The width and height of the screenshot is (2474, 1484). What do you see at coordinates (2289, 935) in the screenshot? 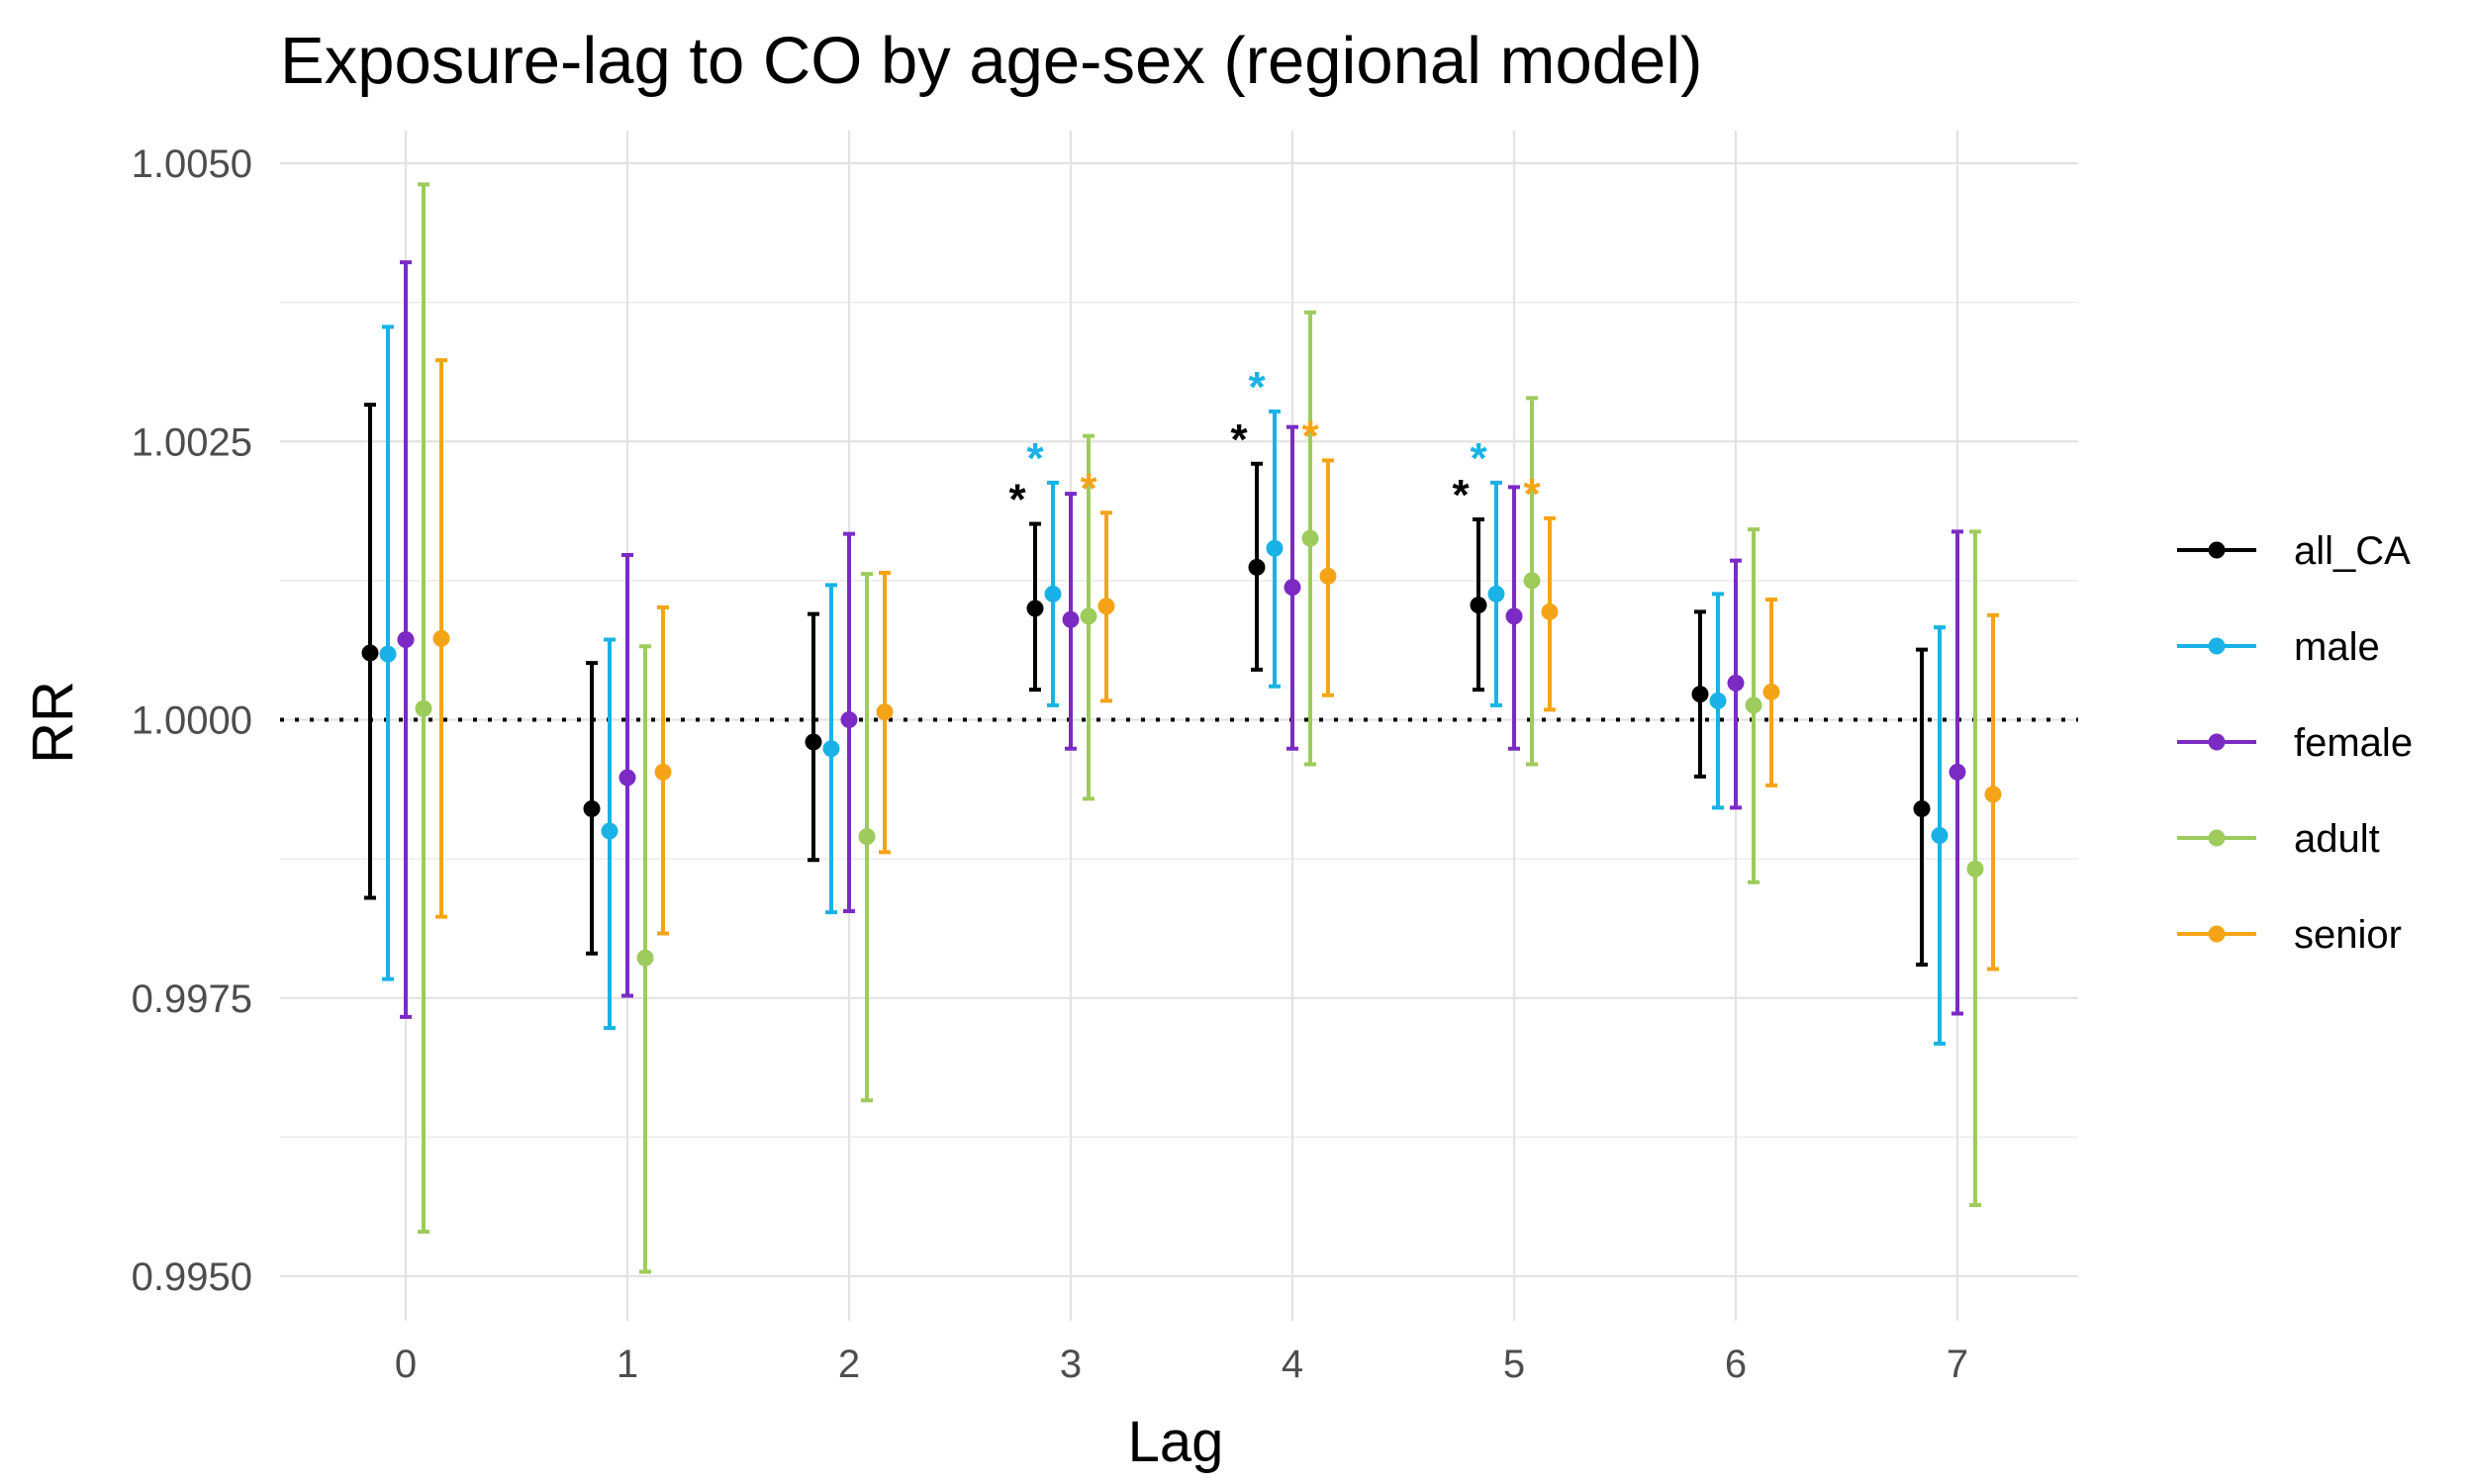
I see `legend-item-senior: senior` at bounding box center [2289, 935].